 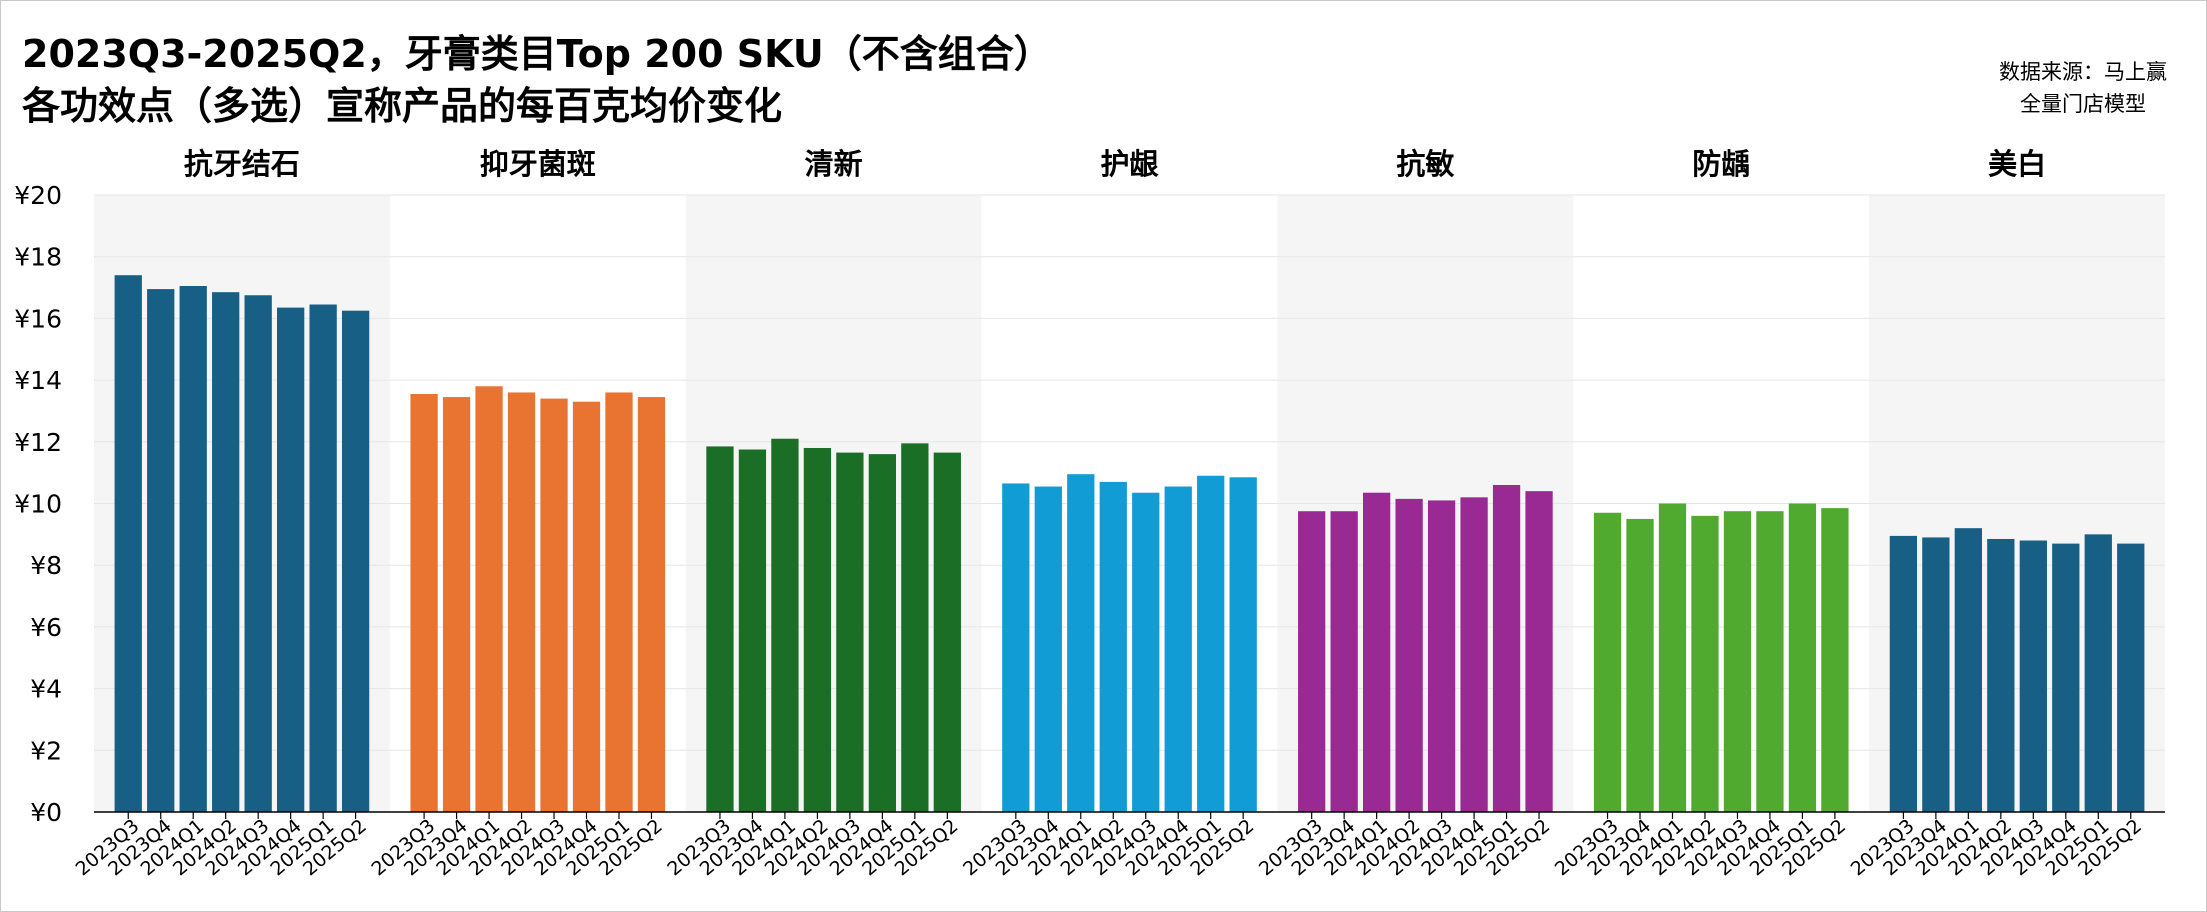 What do you see at coordinates (2083, 72) in the screenshot?
I see `data-source-line-1: 数据来源：马上赢` at bounding box center [2083, 72].